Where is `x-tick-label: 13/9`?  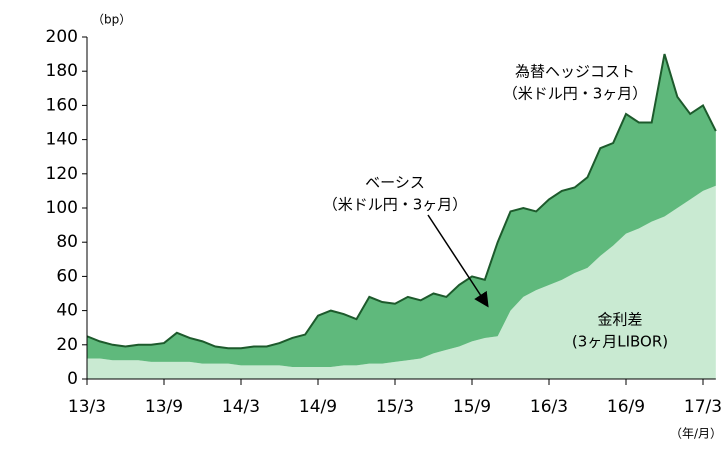
x-tick-label: 13/9 is located at coordinates (164, 407).